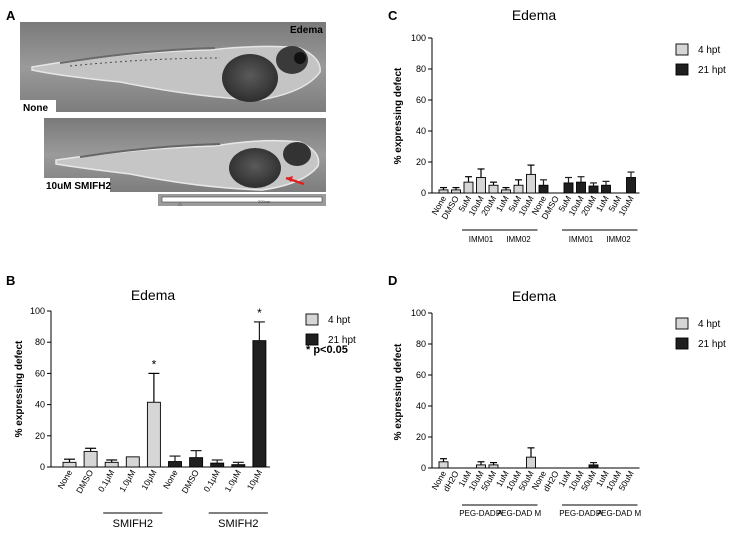 Image resolution: width=739 pixels, height=535 pixels. Describe the element at coordinates (398, 391) in the screenshot. I see `panel-d-ylabel: % expressing defect` at that location.